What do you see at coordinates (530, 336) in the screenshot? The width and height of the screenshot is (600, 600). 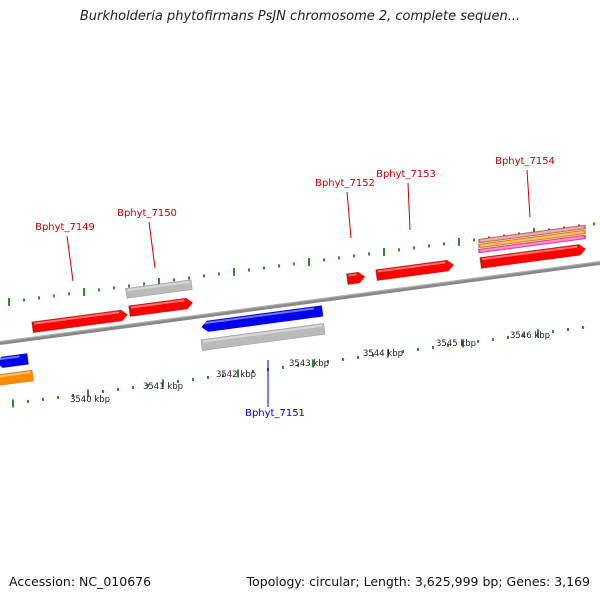 I see `kbp-label: 3546 kbp` at bounding box center [530, 336].